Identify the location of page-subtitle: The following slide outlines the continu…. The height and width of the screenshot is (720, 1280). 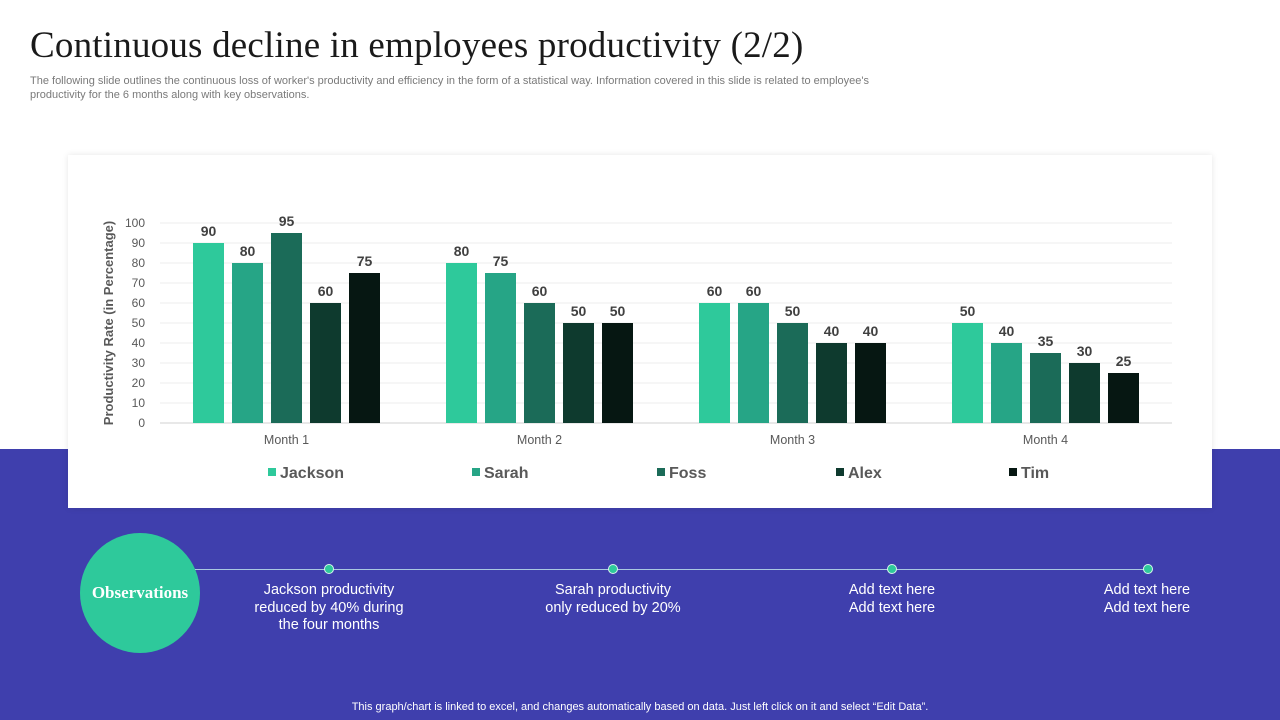
(449, 88).